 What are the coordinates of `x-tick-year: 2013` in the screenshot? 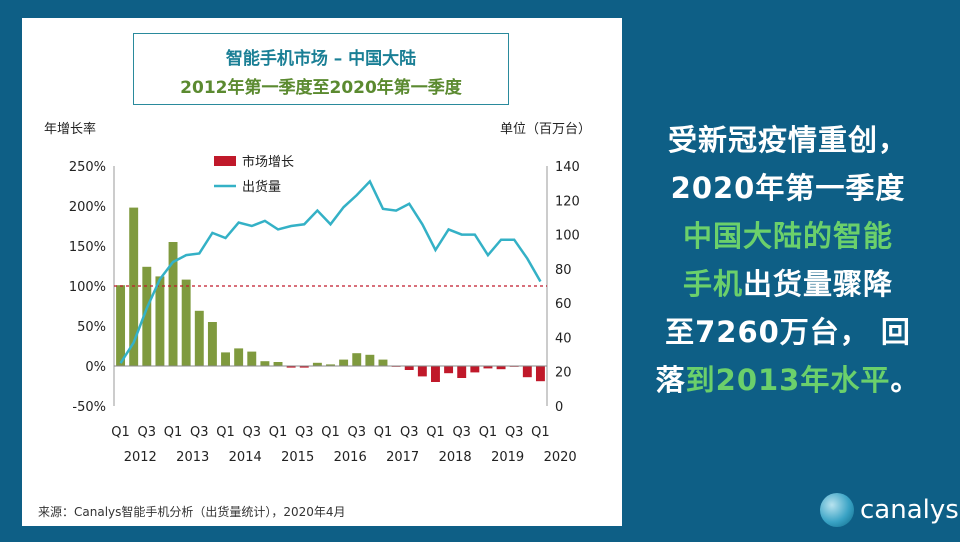 It's located at (192, 457).